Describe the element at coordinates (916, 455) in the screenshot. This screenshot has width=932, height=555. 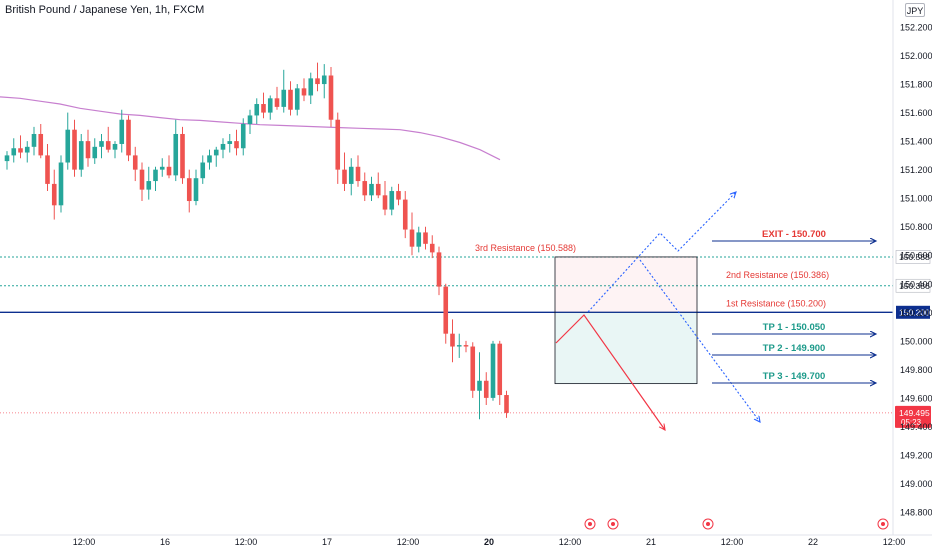
I see `price-tick-label: 149.200` at that location.